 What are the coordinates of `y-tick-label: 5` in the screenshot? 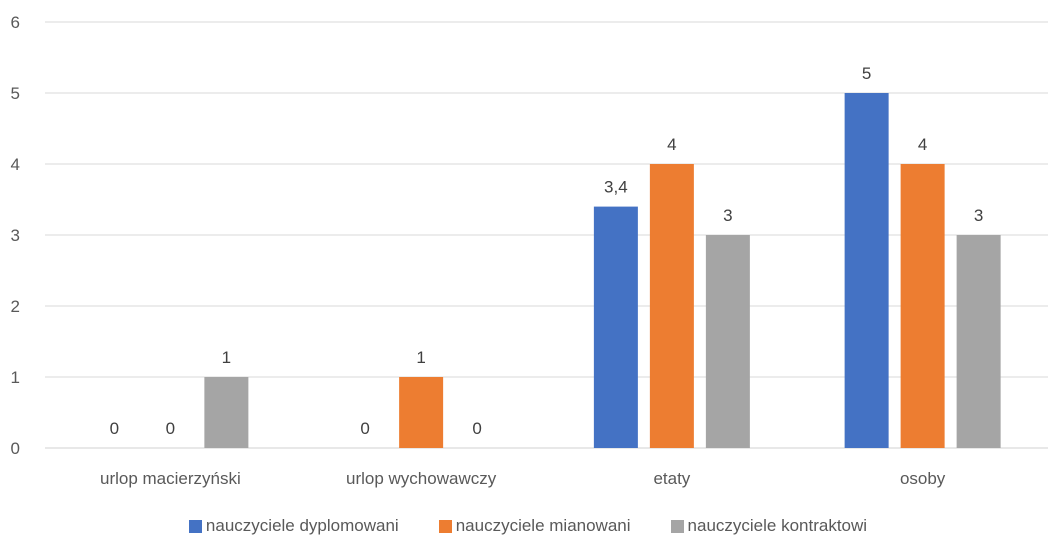 It's located at (15, 93).